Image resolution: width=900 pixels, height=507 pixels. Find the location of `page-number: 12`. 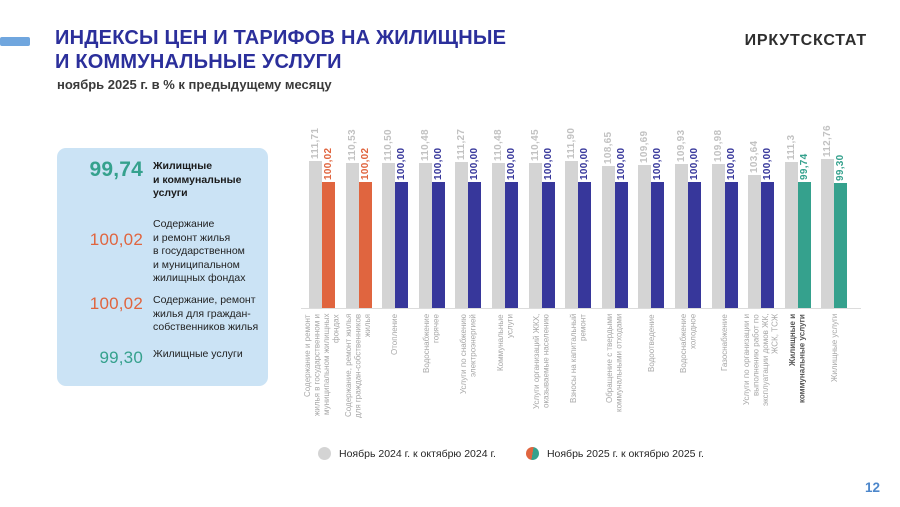

page-number: 12 is located at coordinates (872, 487).